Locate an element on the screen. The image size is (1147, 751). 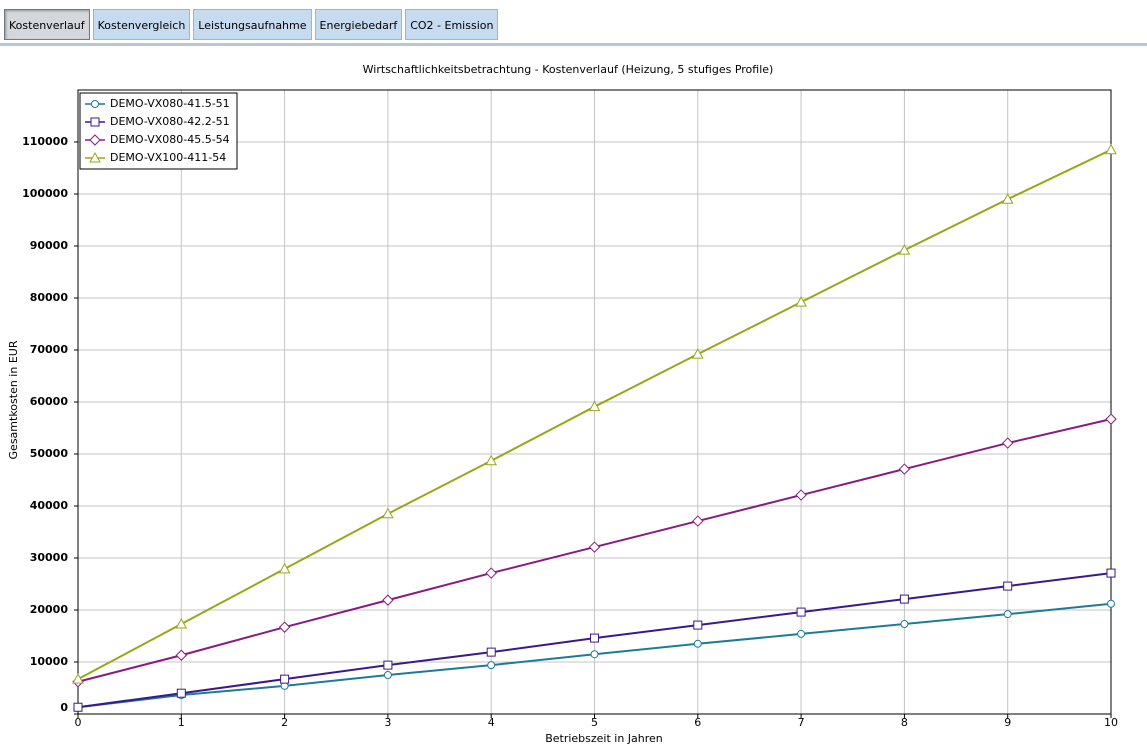
x-tick-label: 6 is located at coordinates (697, 722).